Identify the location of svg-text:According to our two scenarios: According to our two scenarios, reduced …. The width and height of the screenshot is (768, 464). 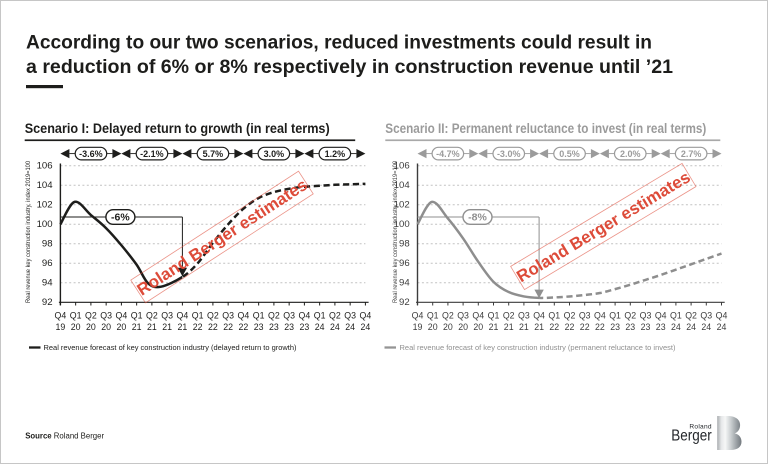
(339, 43).